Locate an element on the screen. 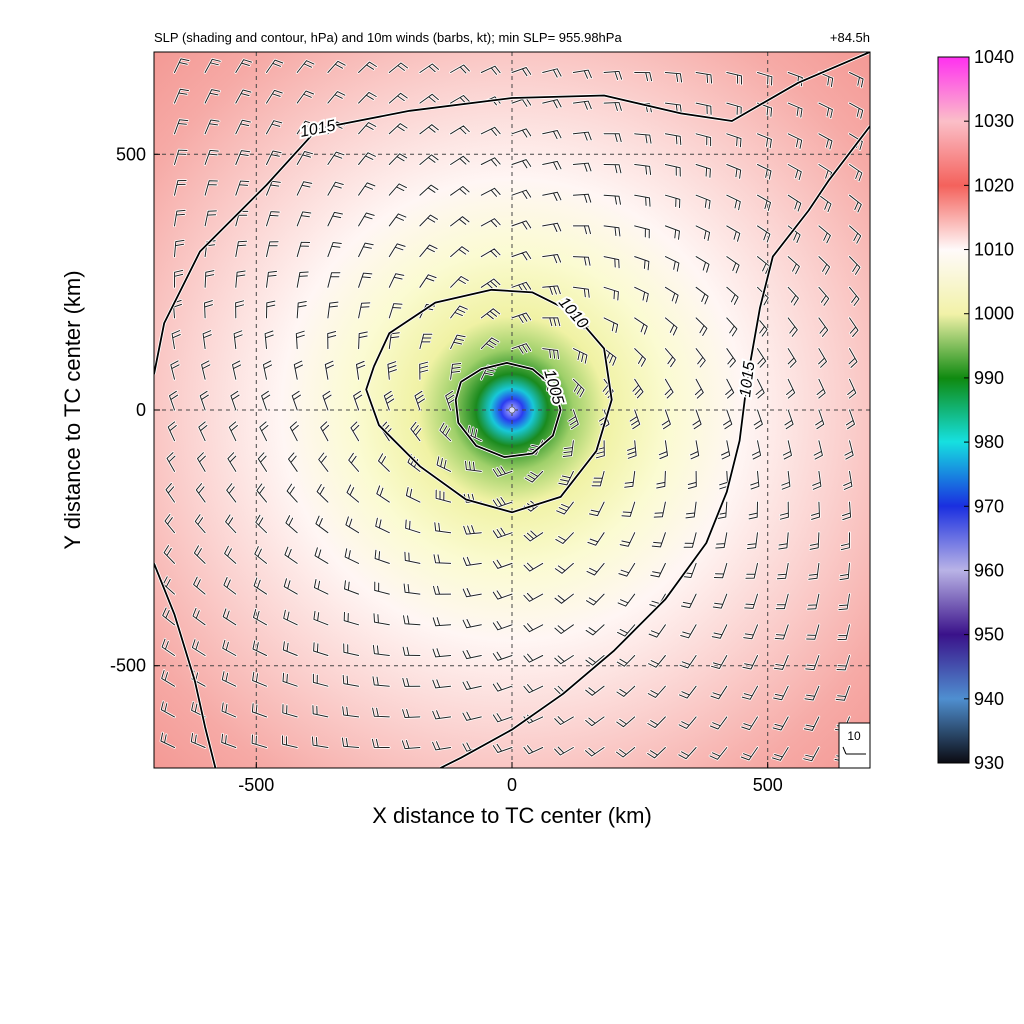 The width and height of the screenshot is (1024, 1024). colorbar-tick-label: 1020 is located at coordinates (994, 185).